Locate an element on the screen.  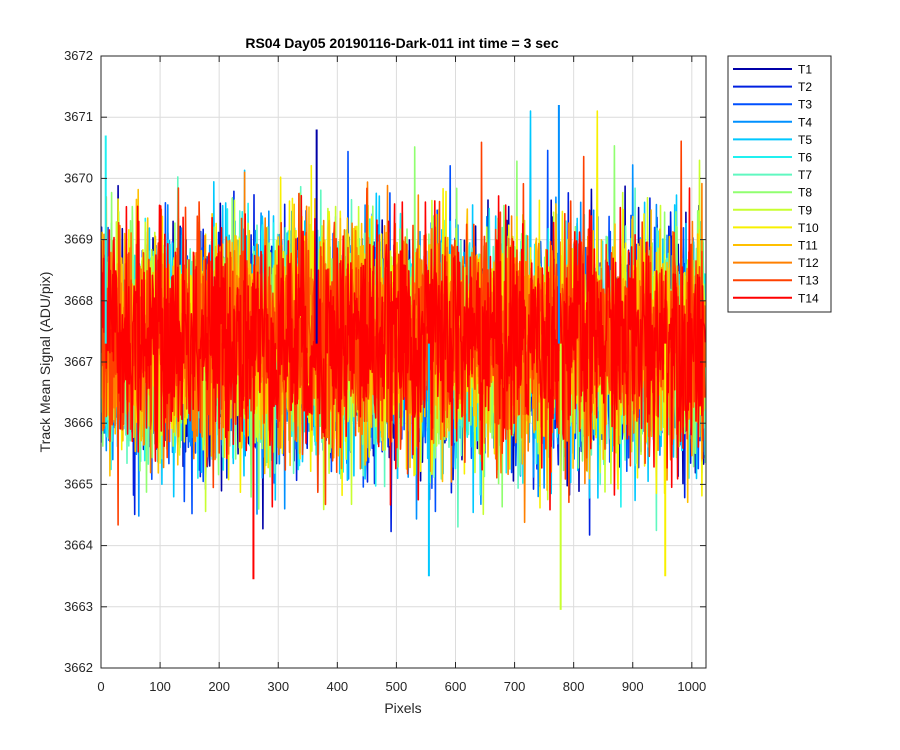
x-tick-label: 500 is located at coordinates (397, 686).